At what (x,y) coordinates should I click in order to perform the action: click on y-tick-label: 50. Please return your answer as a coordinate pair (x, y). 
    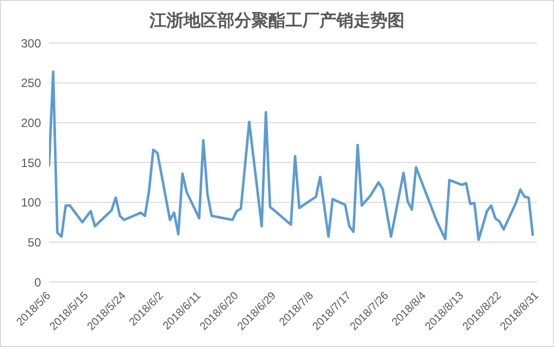
    Looking at the image, I should click on (35, 242).